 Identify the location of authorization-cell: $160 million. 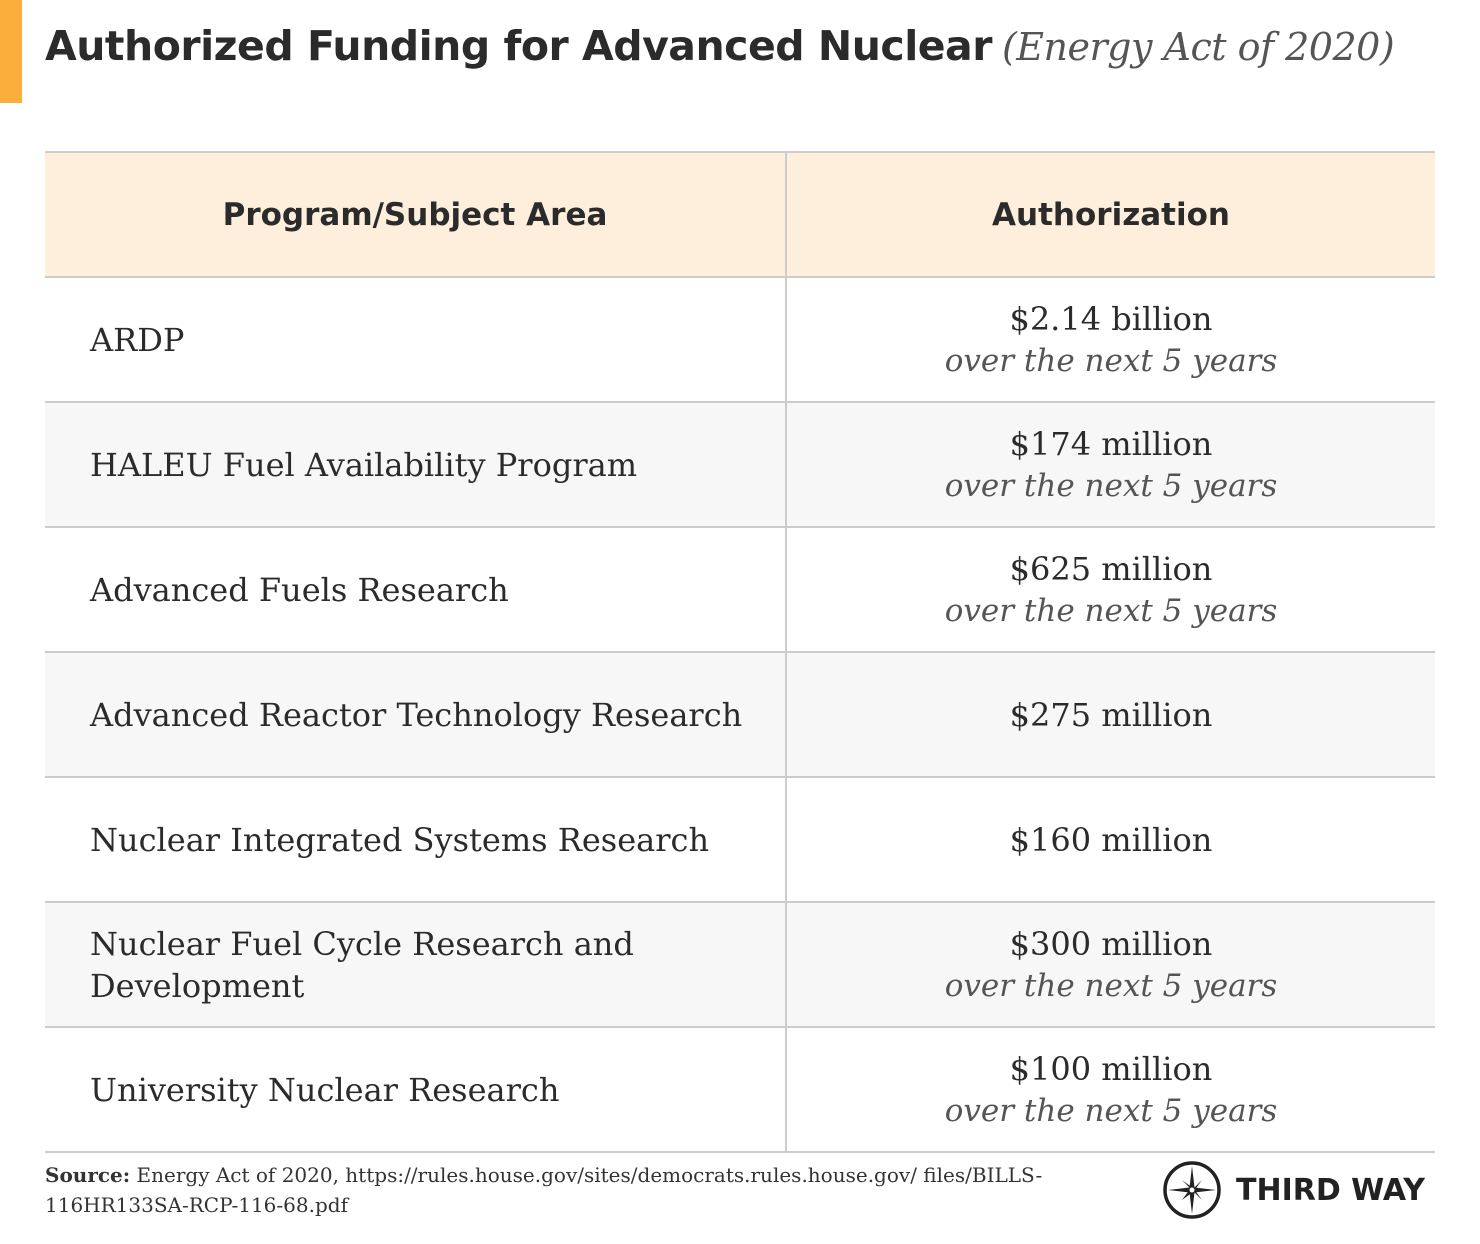
(1110, 840).